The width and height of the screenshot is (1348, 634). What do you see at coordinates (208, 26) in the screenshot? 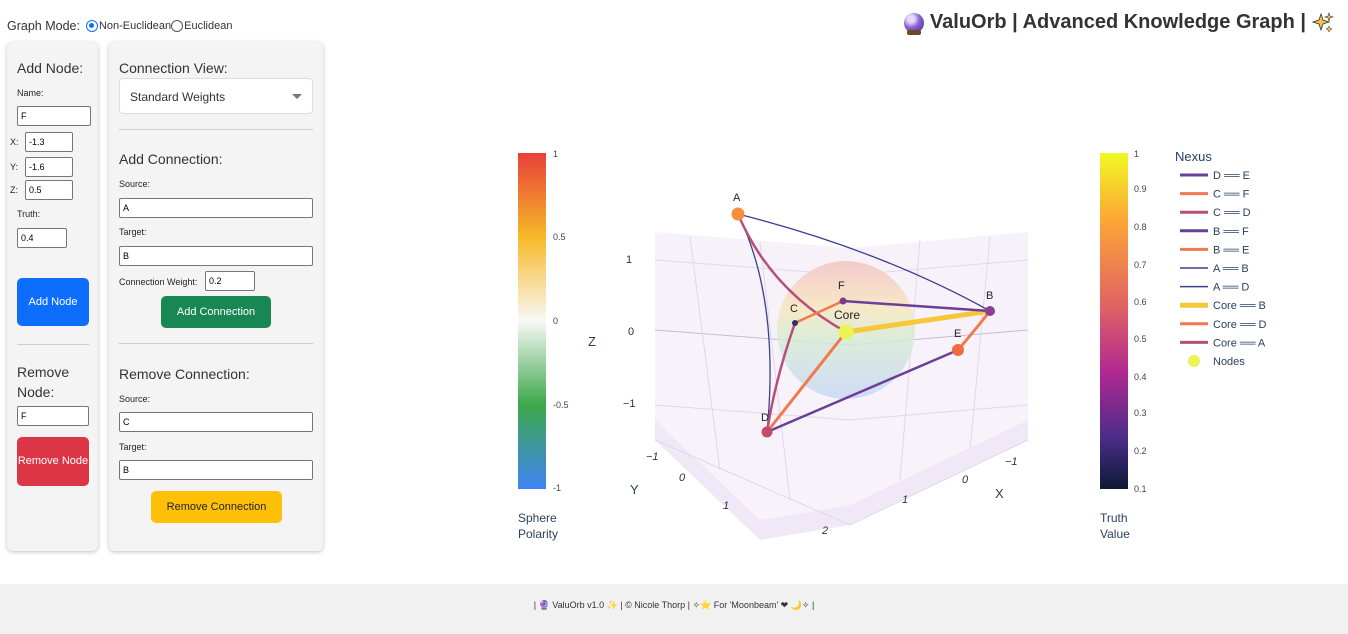
I see `option-euclidean-label: Euclidean` at bounding box center [208, 26].